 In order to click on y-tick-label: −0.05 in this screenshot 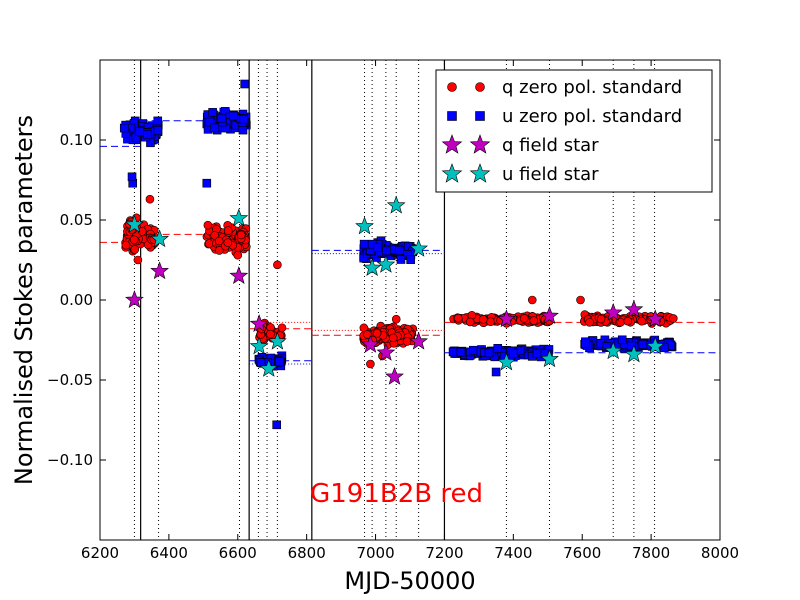, I will do `click(70, 380)`.